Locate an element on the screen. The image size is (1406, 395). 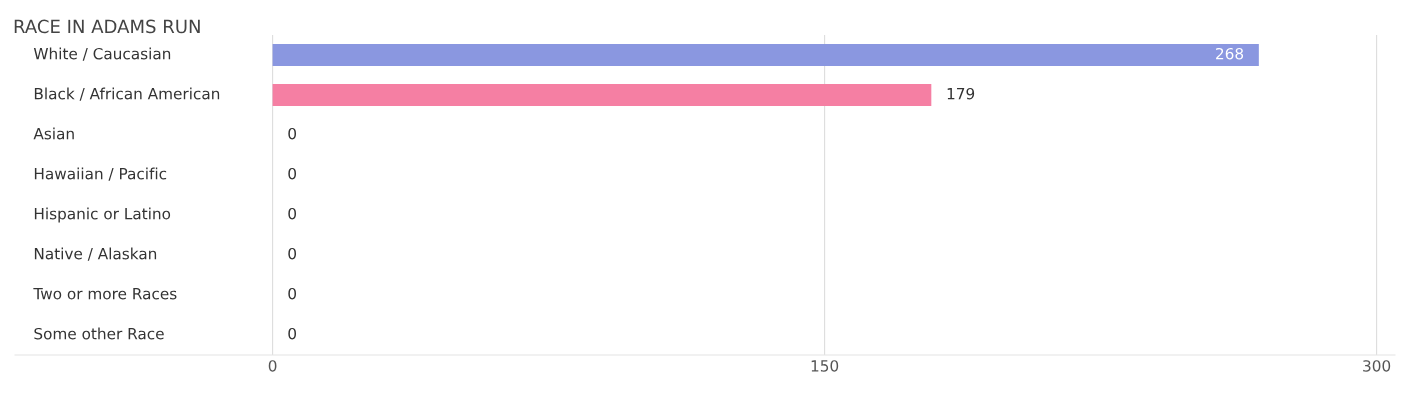
y-tick-label: Hispanic or Latino is located at coordinates (102, 215).